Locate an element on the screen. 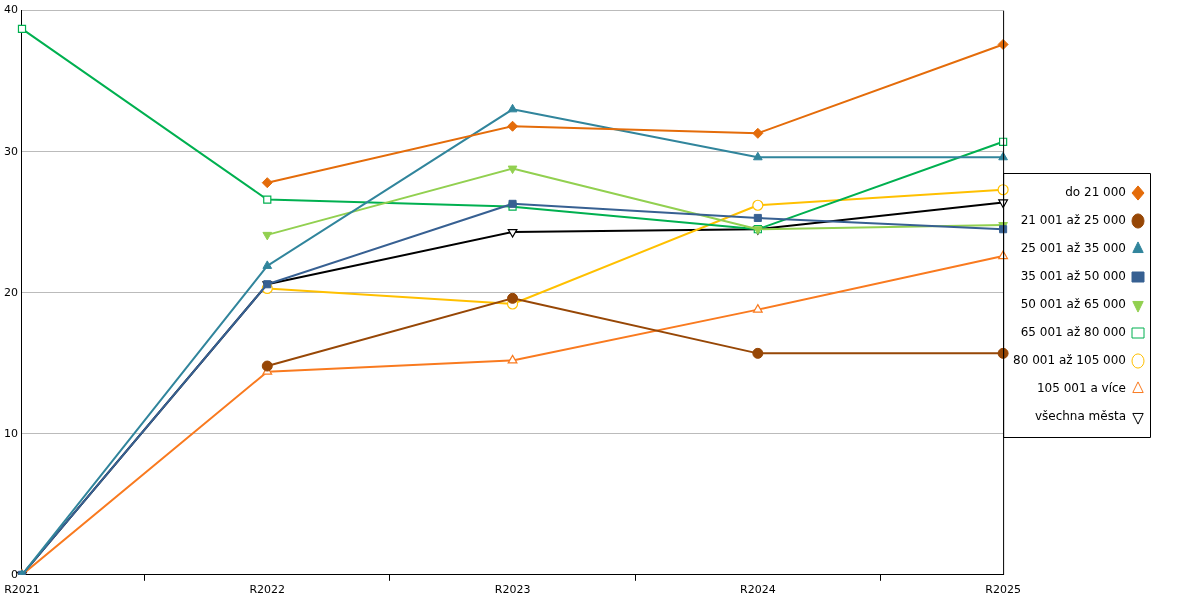  legend-label: 35 001 až 50 000 is located at coordinates (1073, 276).